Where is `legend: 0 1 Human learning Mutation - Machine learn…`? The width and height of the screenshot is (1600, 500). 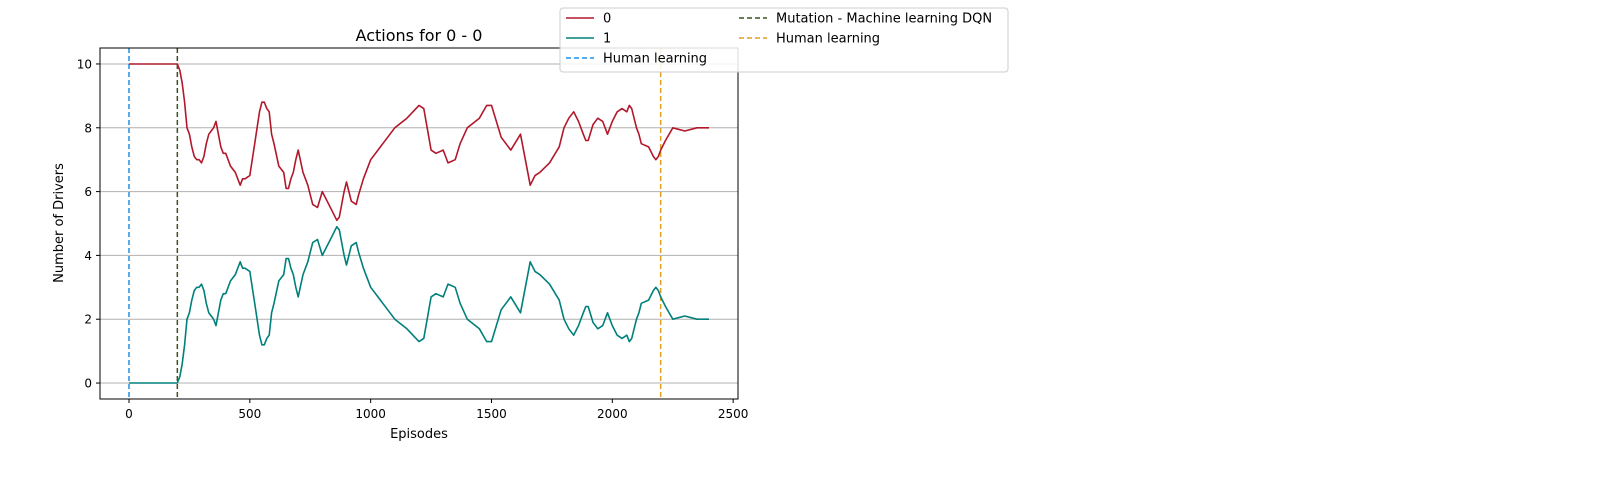 legend: 0 1 Human learning Mutation - Machine learn… is located at coordinates (784, 40).